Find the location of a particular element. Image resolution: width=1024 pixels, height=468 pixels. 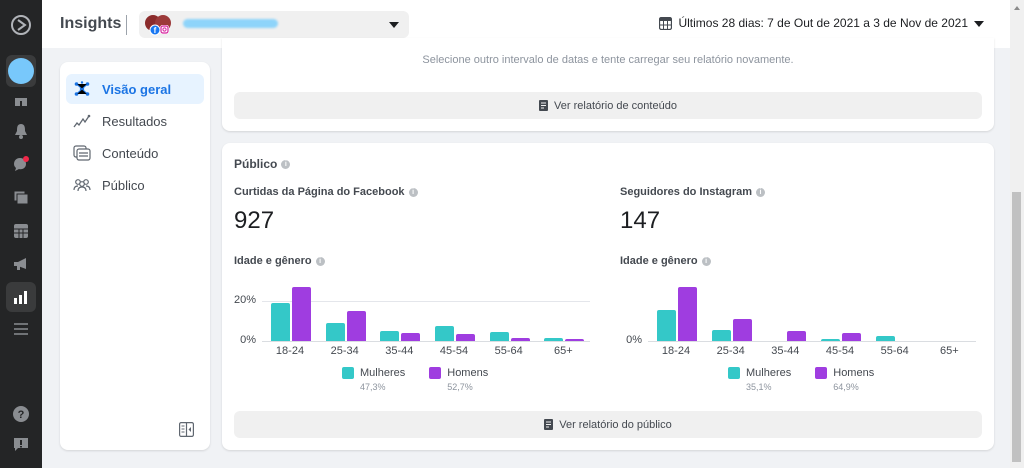

home-icon is located at coordinates (21, 102).